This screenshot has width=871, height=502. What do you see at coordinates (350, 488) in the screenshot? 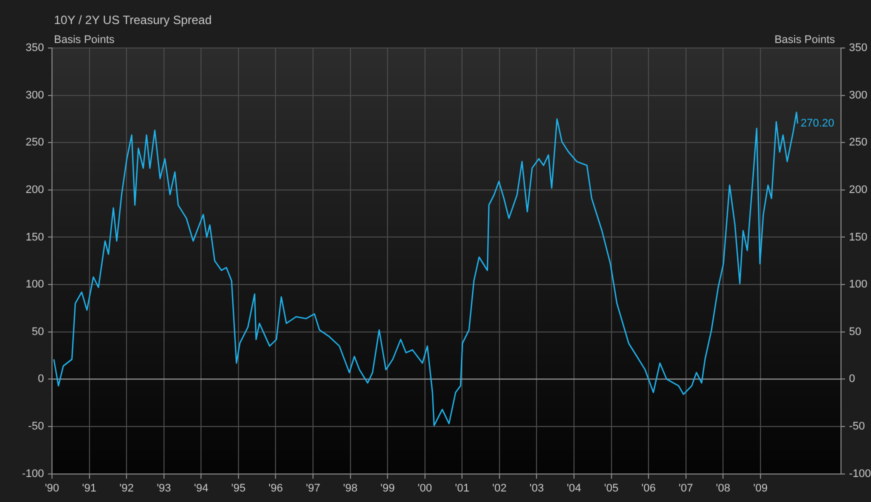
I see `x-tick-label: '98` at bounding box center [350, 488].